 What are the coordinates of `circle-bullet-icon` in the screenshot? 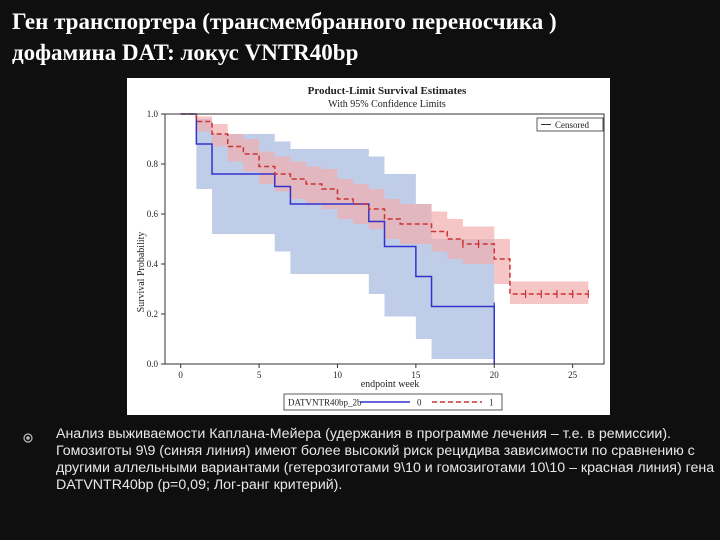 It's located at (28, 438).